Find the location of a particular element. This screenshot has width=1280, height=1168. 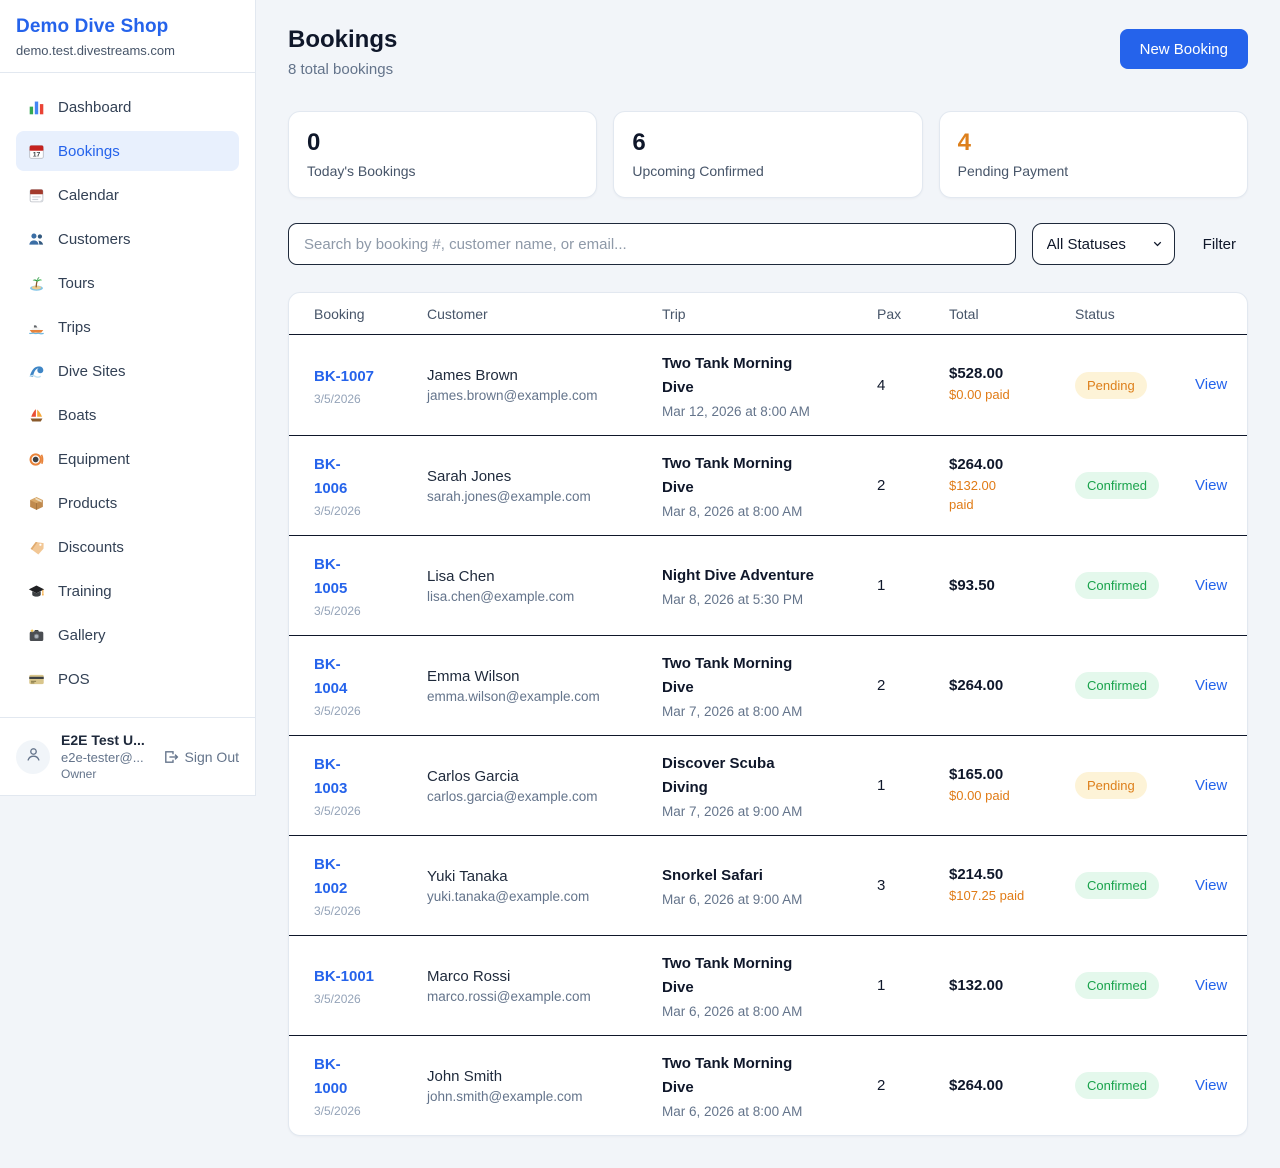

pax-cell: 2 is located at coordinates (881, 1085).